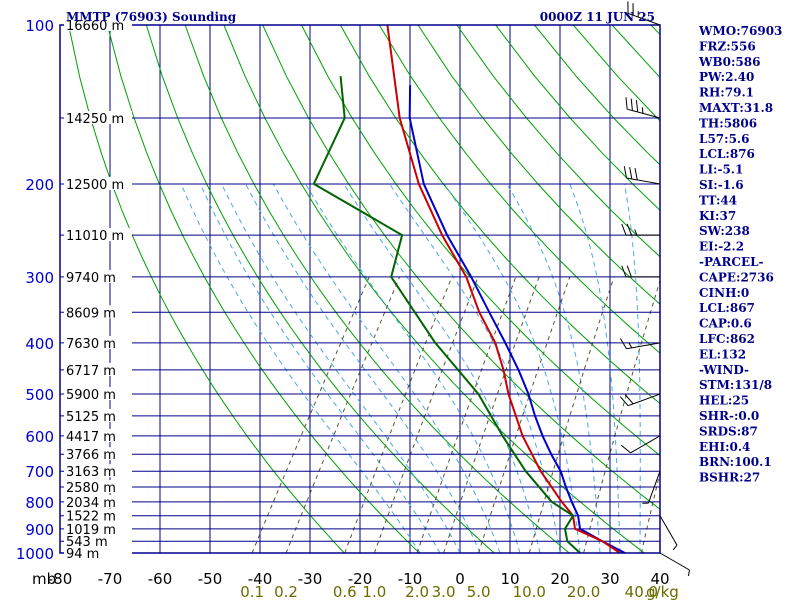 This screenshot has height=600, width=800. What do you see at coordinates (727, 46) in the screenshot?
I see `index-label: FRZ:556` at bounding box center [727, 46].